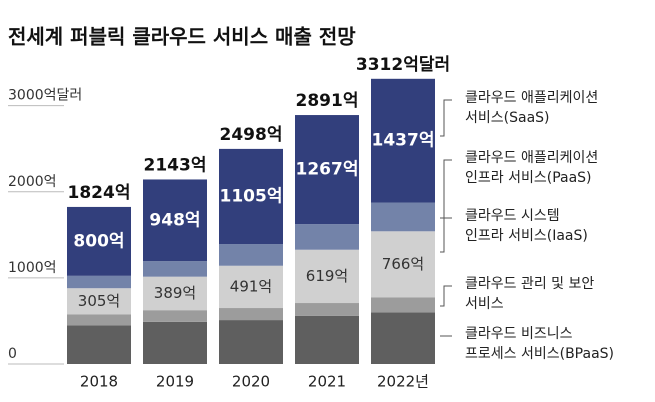  I want to click on y-tick-label: 2000억, so click(32, 182).